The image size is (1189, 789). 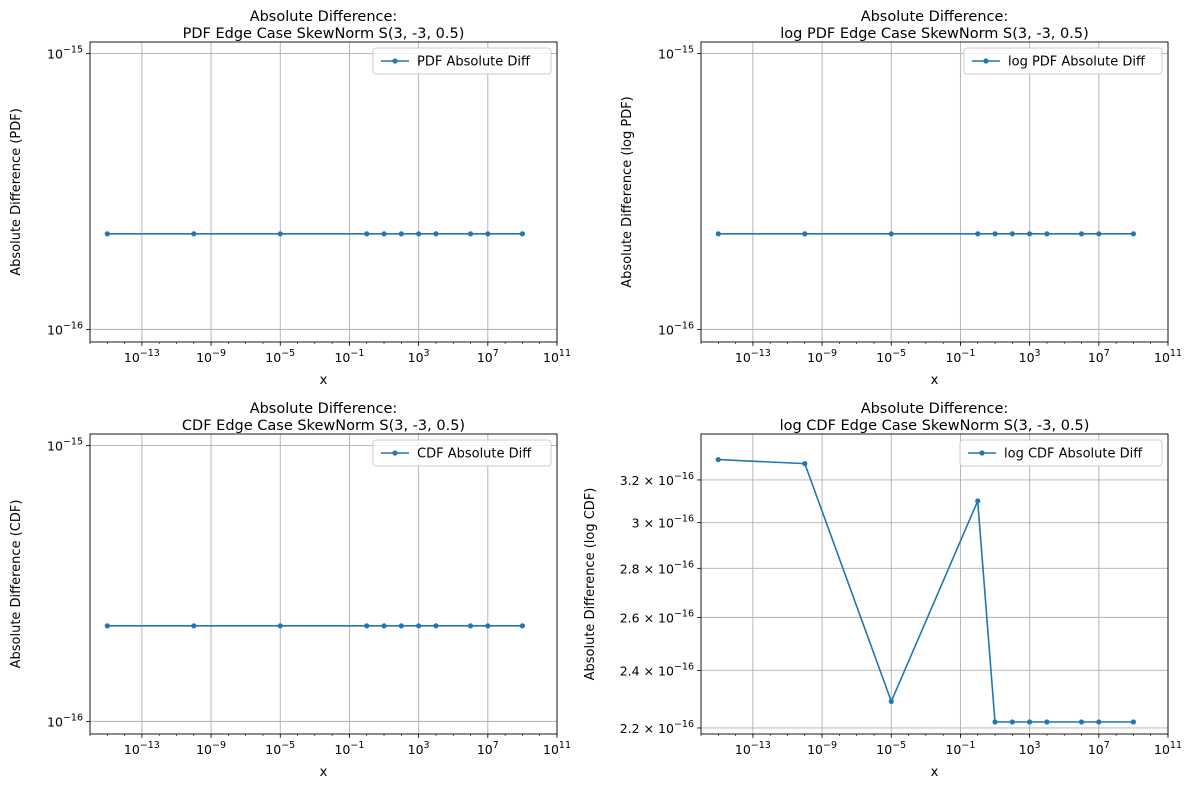 I want to click on legend-label: PDF Absolute Diff, so click(x=474, y=62).